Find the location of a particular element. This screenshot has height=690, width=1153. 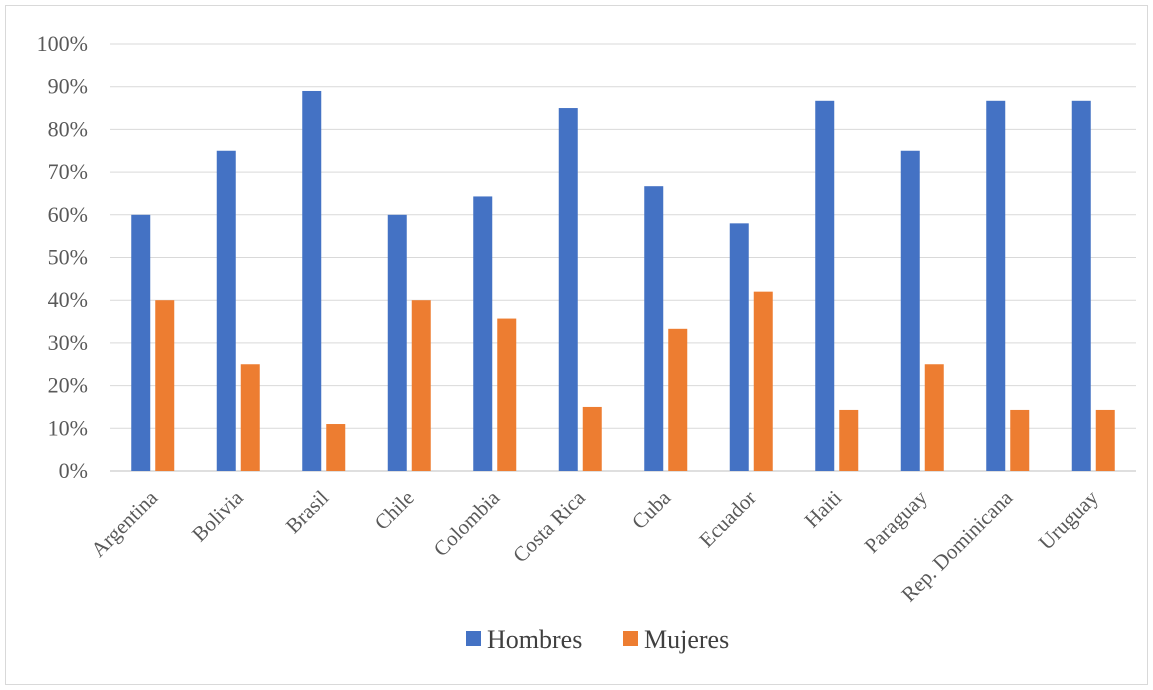

x-category-label: Costa Rica is located at coordinates (549, 526).